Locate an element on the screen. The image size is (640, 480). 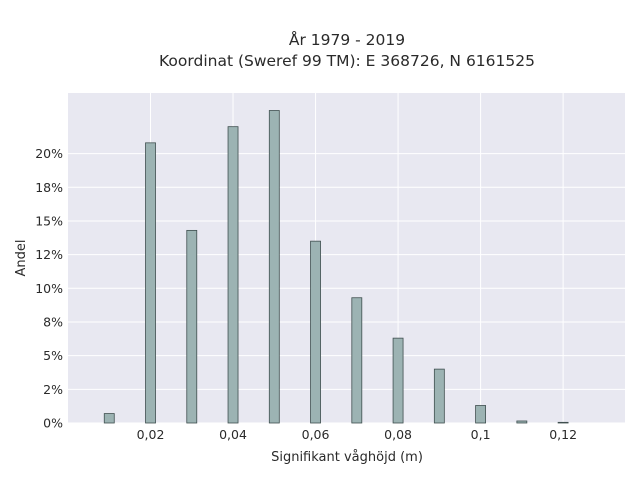
y-tick-label: 2% is located at coordinates (53, 389).